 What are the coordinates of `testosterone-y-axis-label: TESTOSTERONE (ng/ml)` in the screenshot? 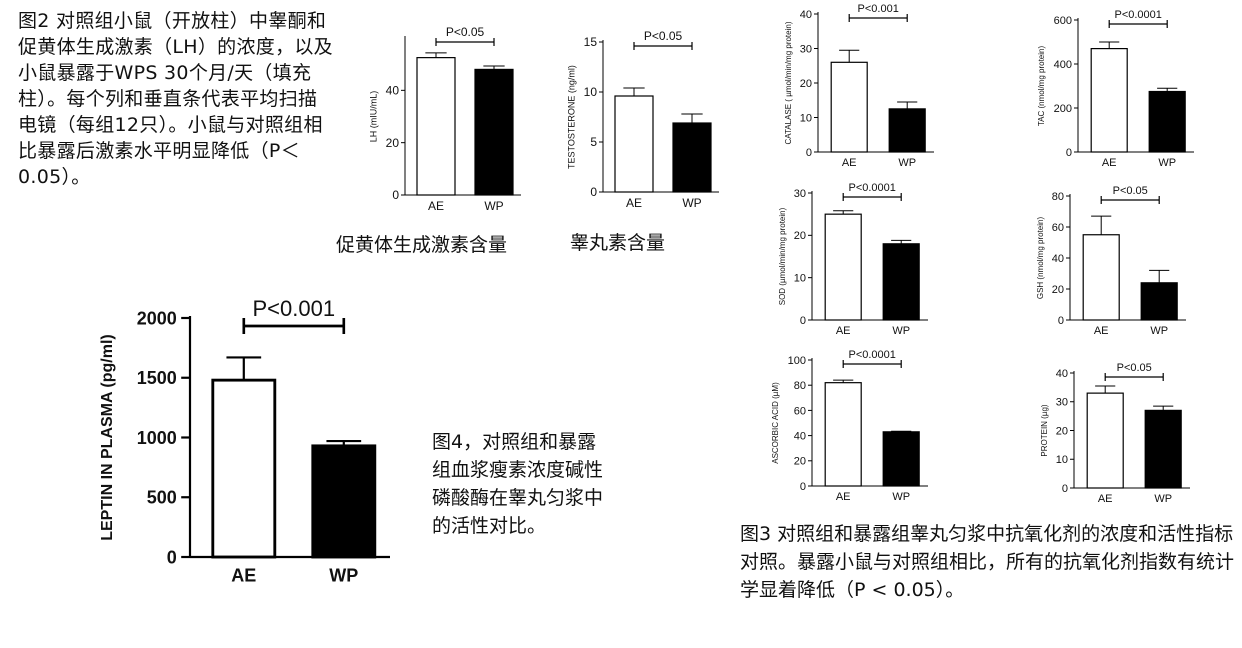 It's located at (572, 117).